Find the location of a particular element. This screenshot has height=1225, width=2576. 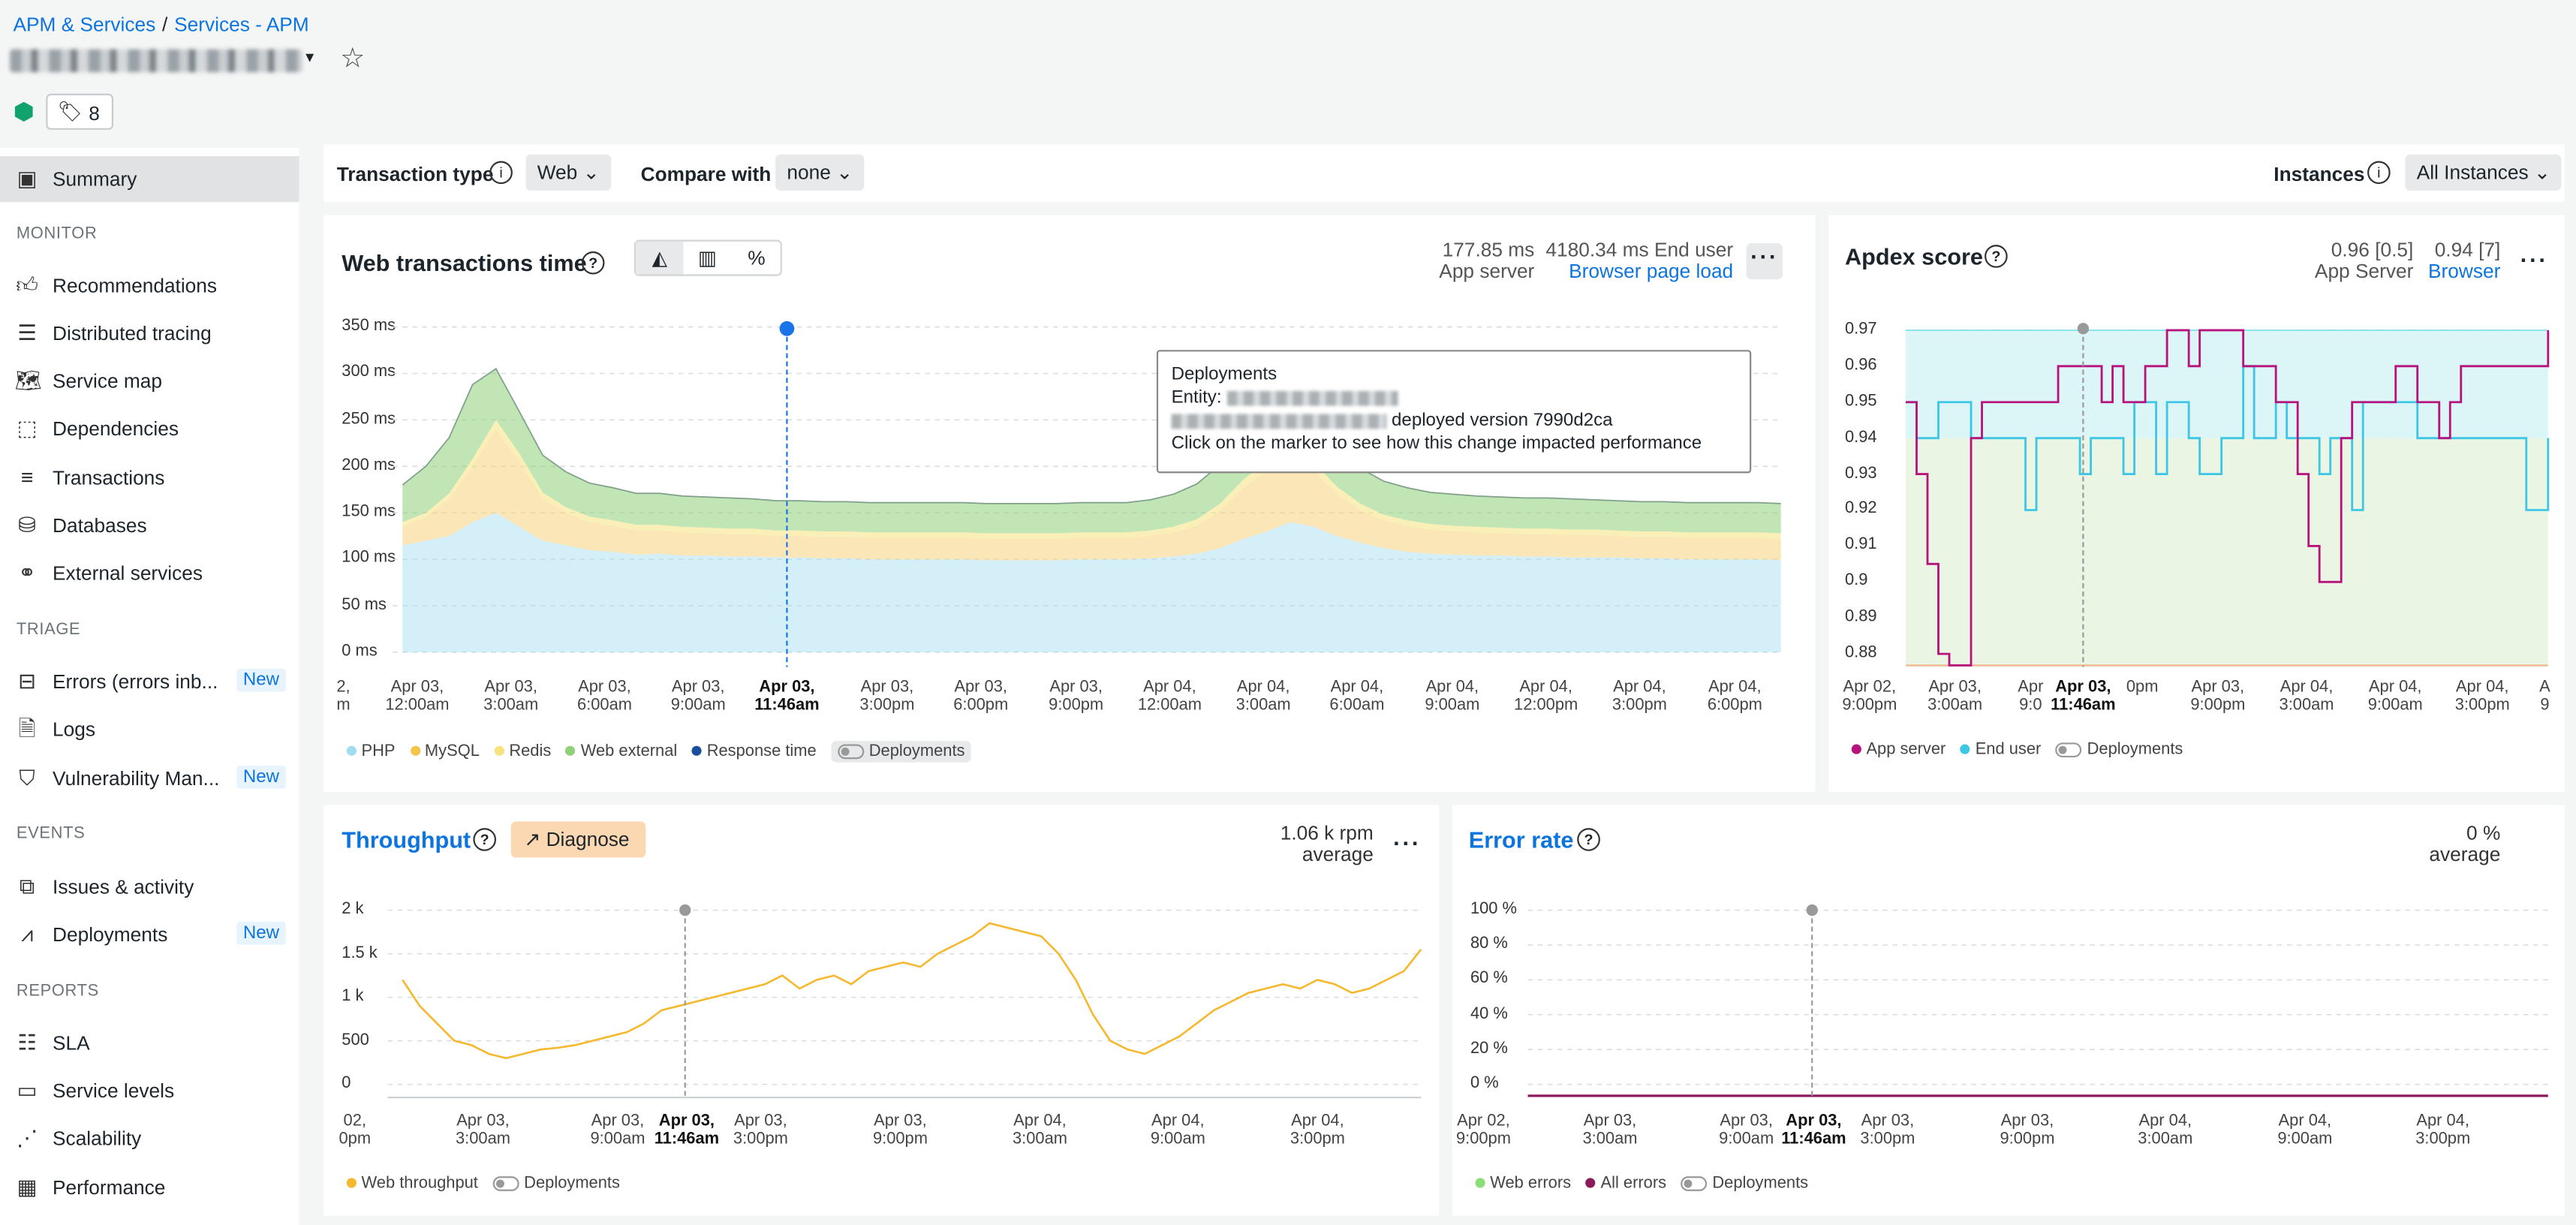

errors-icon: ⊟ is located at coordinates (27, 681).